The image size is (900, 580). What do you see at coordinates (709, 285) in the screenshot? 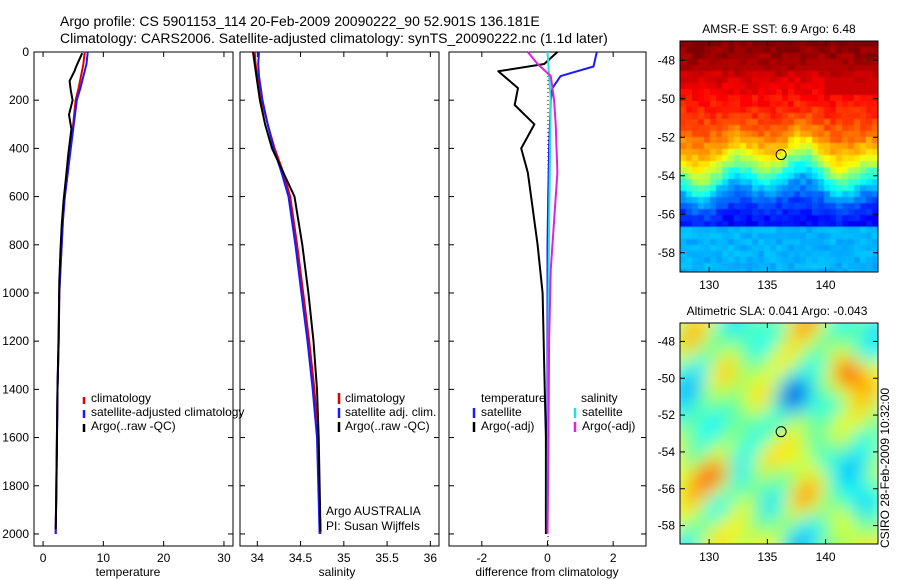
I see `x-tick-label: 130` at bounding box center [709, 285].